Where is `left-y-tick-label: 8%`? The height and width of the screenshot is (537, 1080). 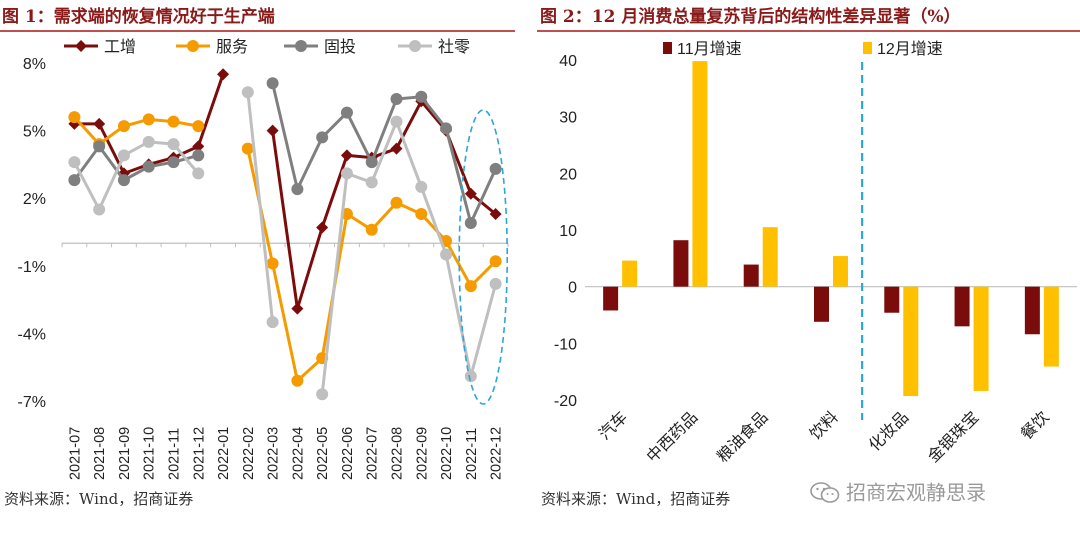
left-y-tick-label: 8% is located at coordinates (34, 64).